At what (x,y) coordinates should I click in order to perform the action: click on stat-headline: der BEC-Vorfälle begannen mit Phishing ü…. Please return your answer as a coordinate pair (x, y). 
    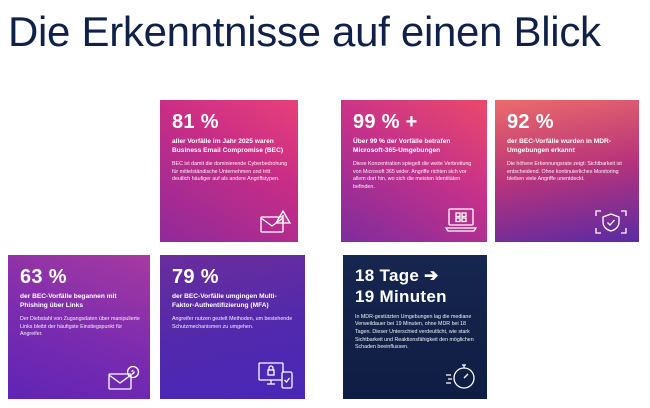
    Looking at the image, I should click on (68, 301).